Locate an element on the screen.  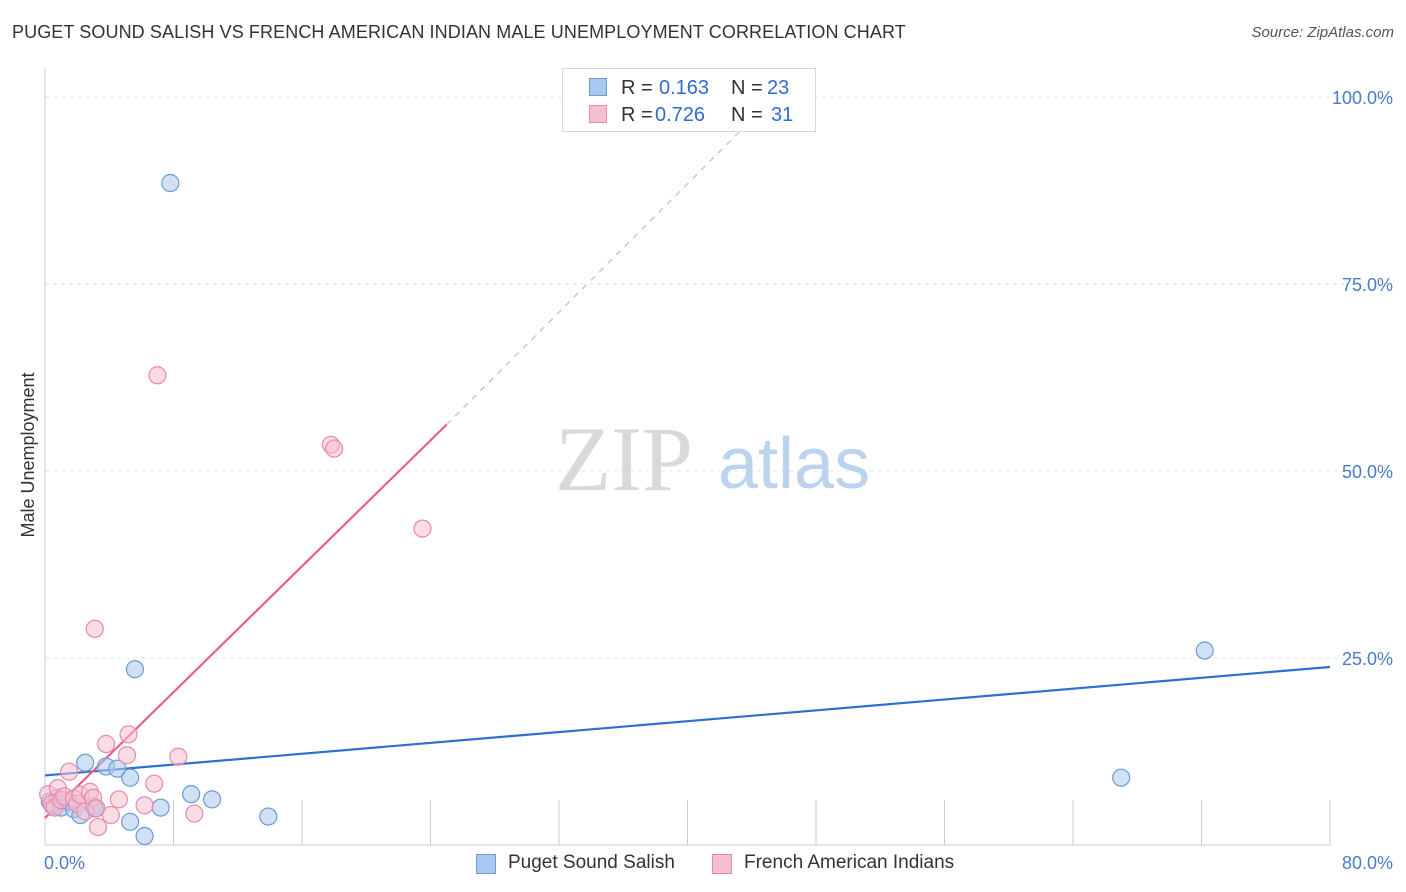
y-tick-label: 25.0% is located at coordinates (1367, 659).